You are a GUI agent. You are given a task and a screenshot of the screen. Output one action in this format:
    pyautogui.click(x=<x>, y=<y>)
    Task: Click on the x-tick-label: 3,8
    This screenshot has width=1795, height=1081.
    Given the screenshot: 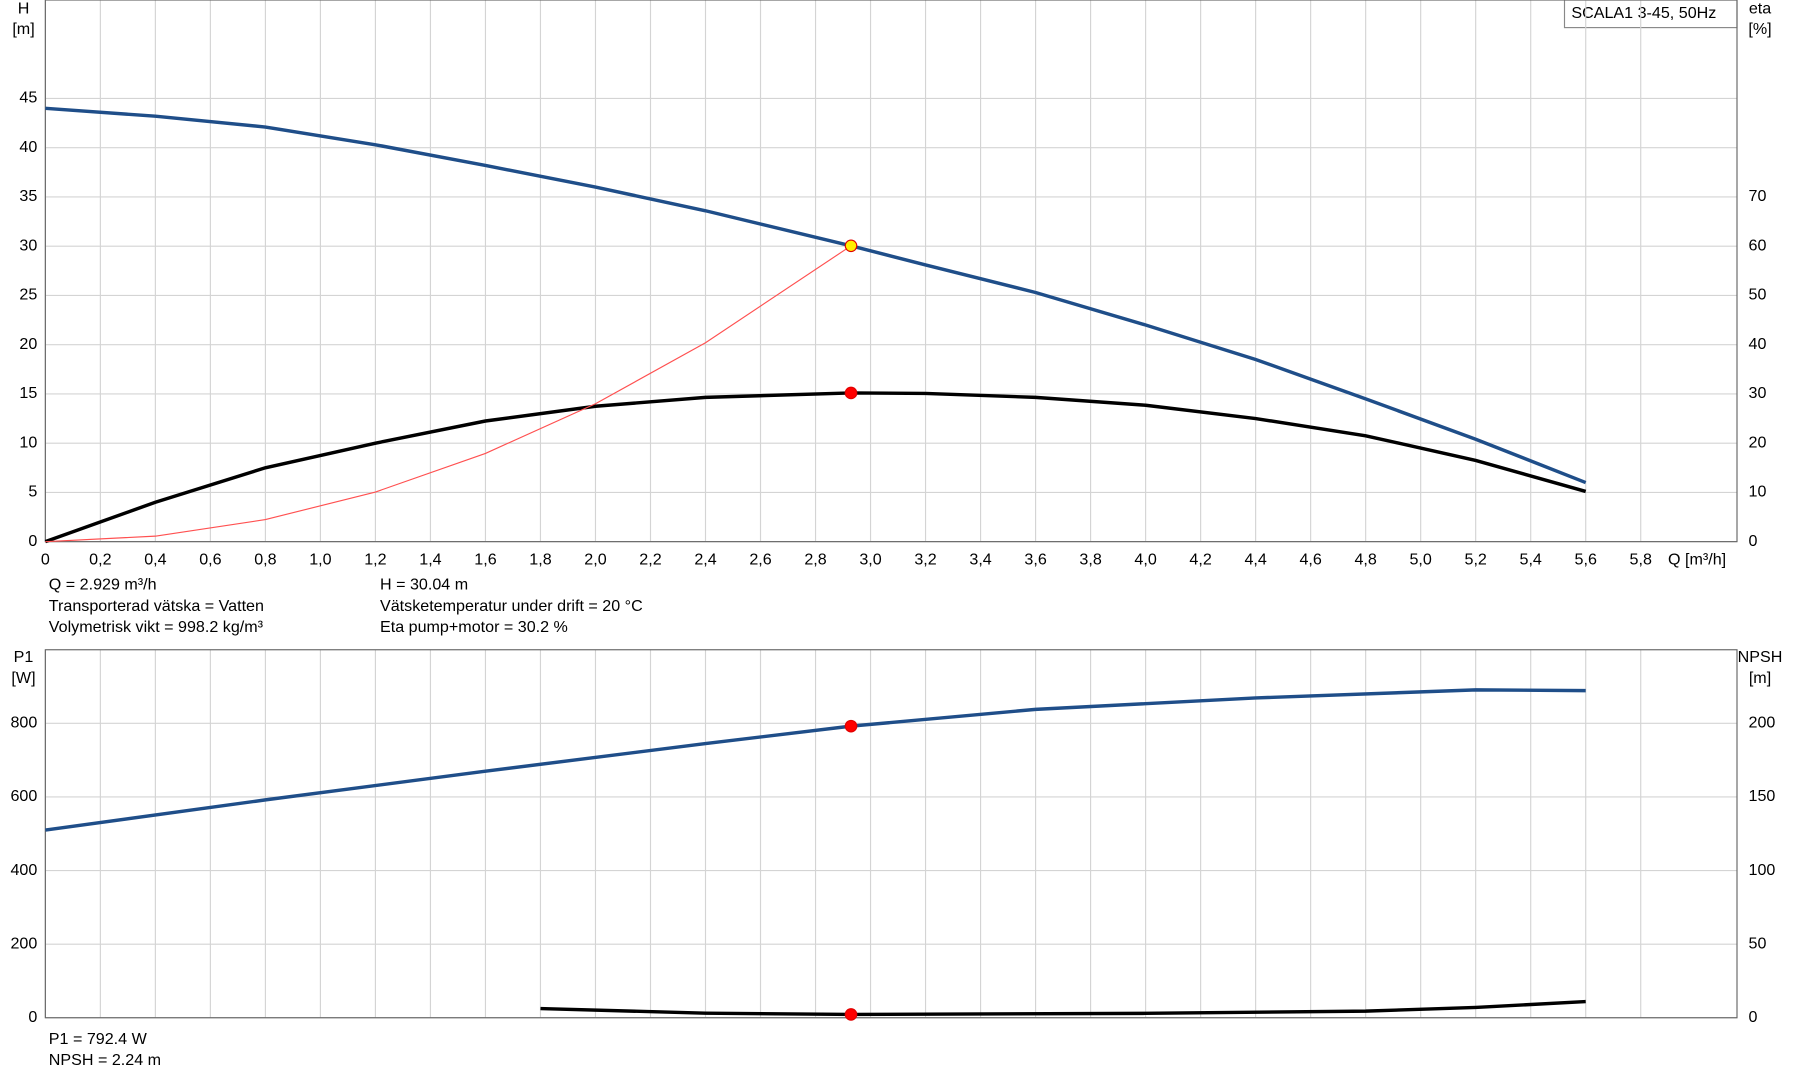 What is the action you would take?
    pyautogui.click(x=1090, y=559)
    